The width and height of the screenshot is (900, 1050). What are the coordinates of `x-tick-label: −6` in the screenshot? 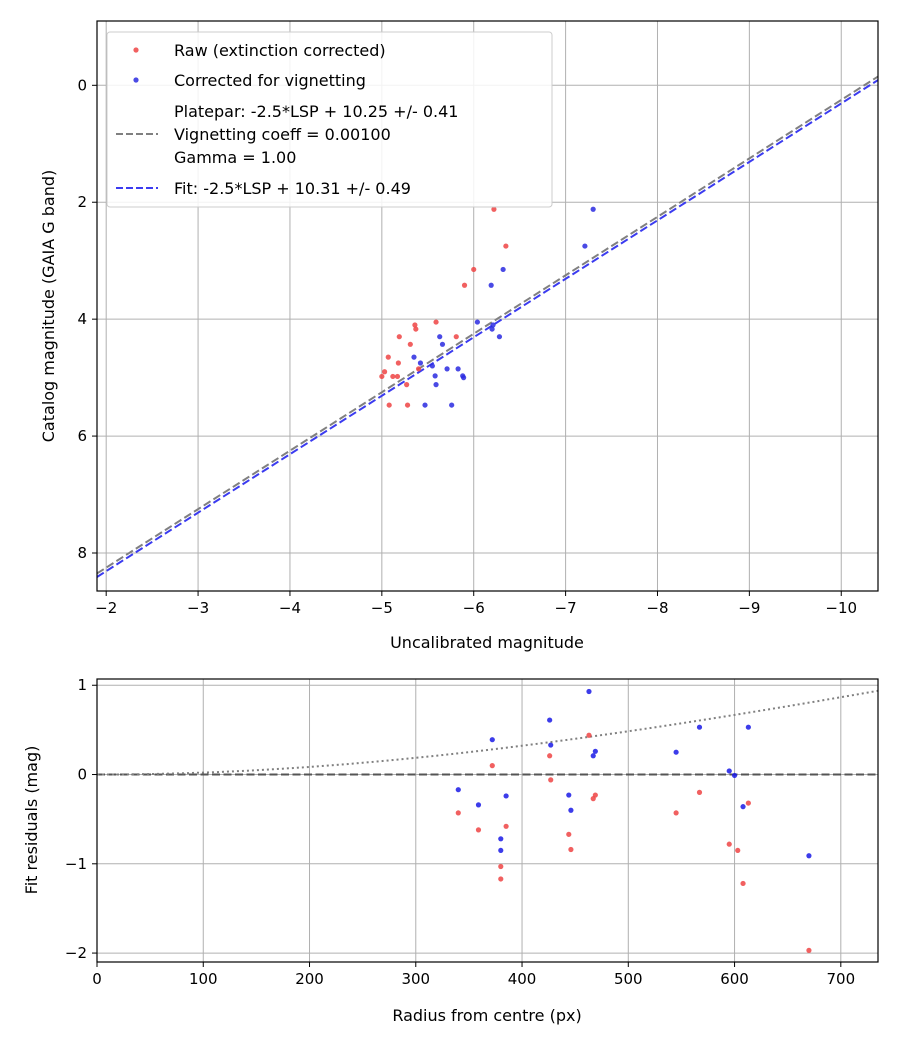 It's located at (474, 608).